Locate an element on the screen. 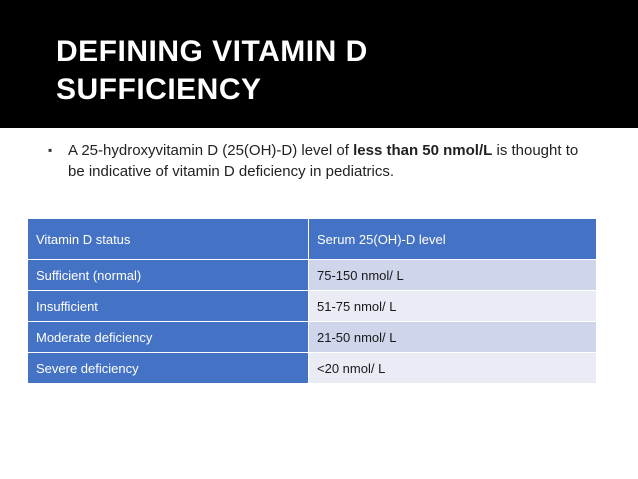 This screenshot has width=638, height=479. status-cell: Insufficient is located at coordinates (168, 306).